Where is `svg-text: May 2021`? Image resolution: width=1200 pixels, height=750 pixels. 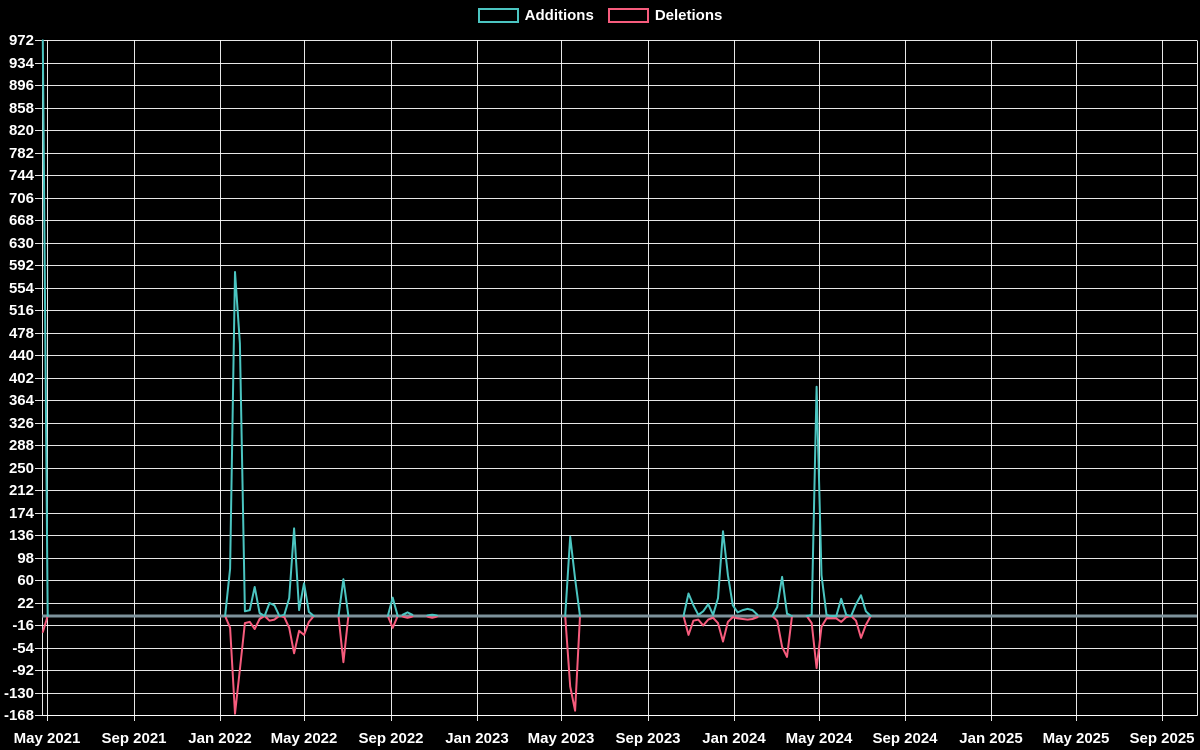
svg-text: May 2021 is located at coordinates (47, 738).